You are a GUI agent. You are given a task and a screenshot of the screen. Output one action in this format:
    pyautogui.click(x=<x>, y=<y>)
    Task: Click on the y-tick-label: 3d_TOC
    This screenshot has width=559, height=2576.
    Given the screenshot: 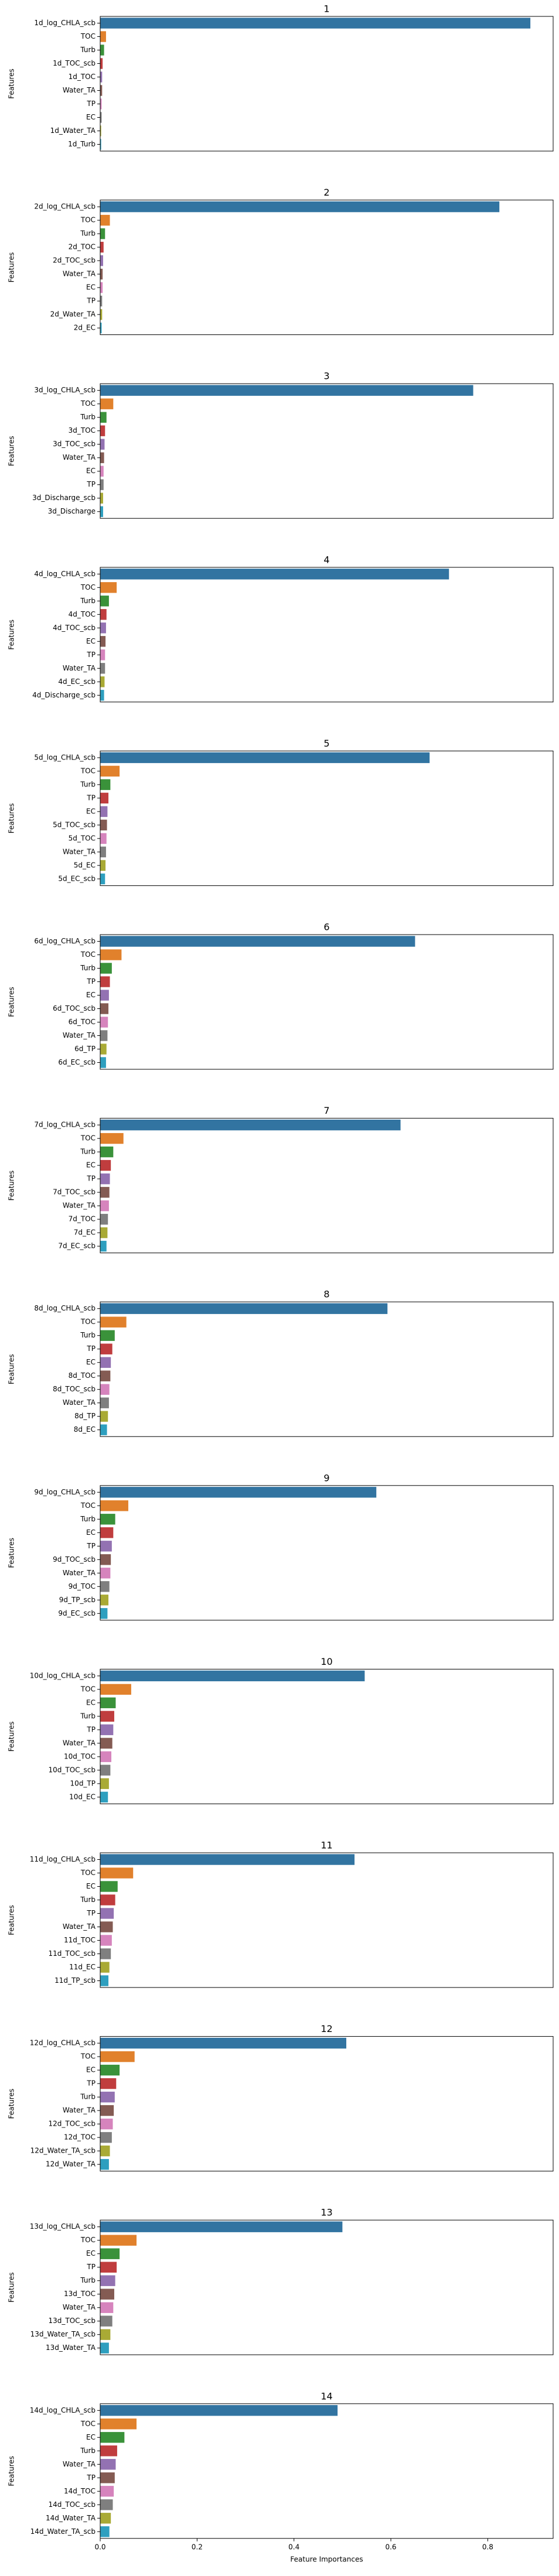 What is the action you would take?
    pyautogui.click(x=83, y=430)
    